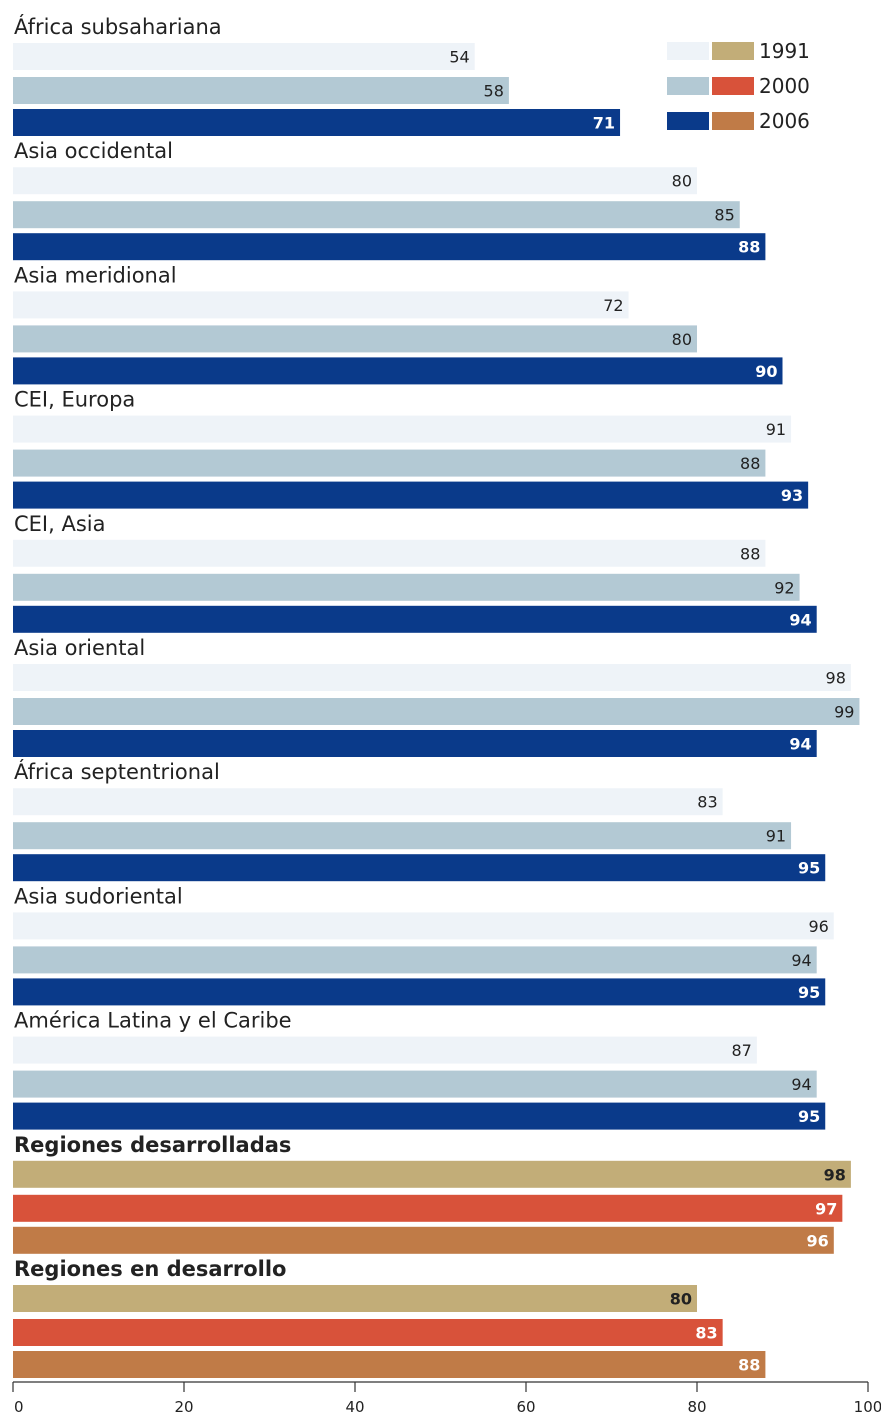 Image resolution: width=881 pixels, height=1418 pixels. What do you see at coordinates (844, 712) in the screenshot?
I see `value-label: 99` at bounding box center [844, 712].